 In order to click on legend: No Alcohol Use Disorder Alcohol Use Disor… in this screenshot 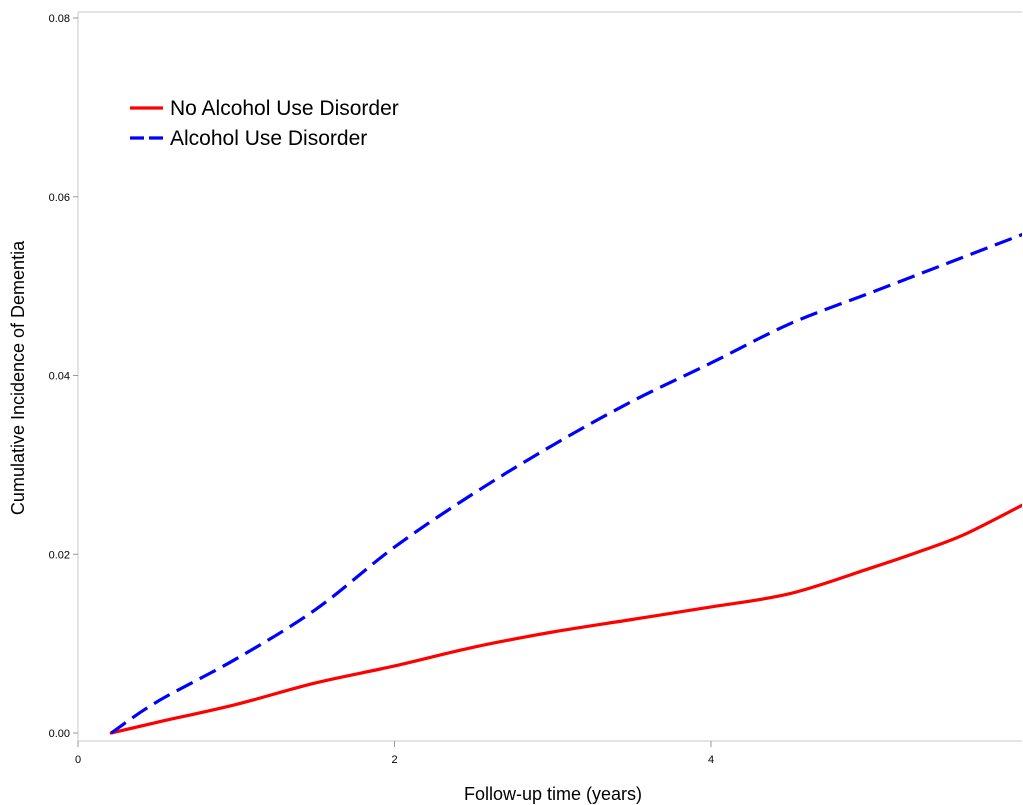, I will do `click(264, 123)`.